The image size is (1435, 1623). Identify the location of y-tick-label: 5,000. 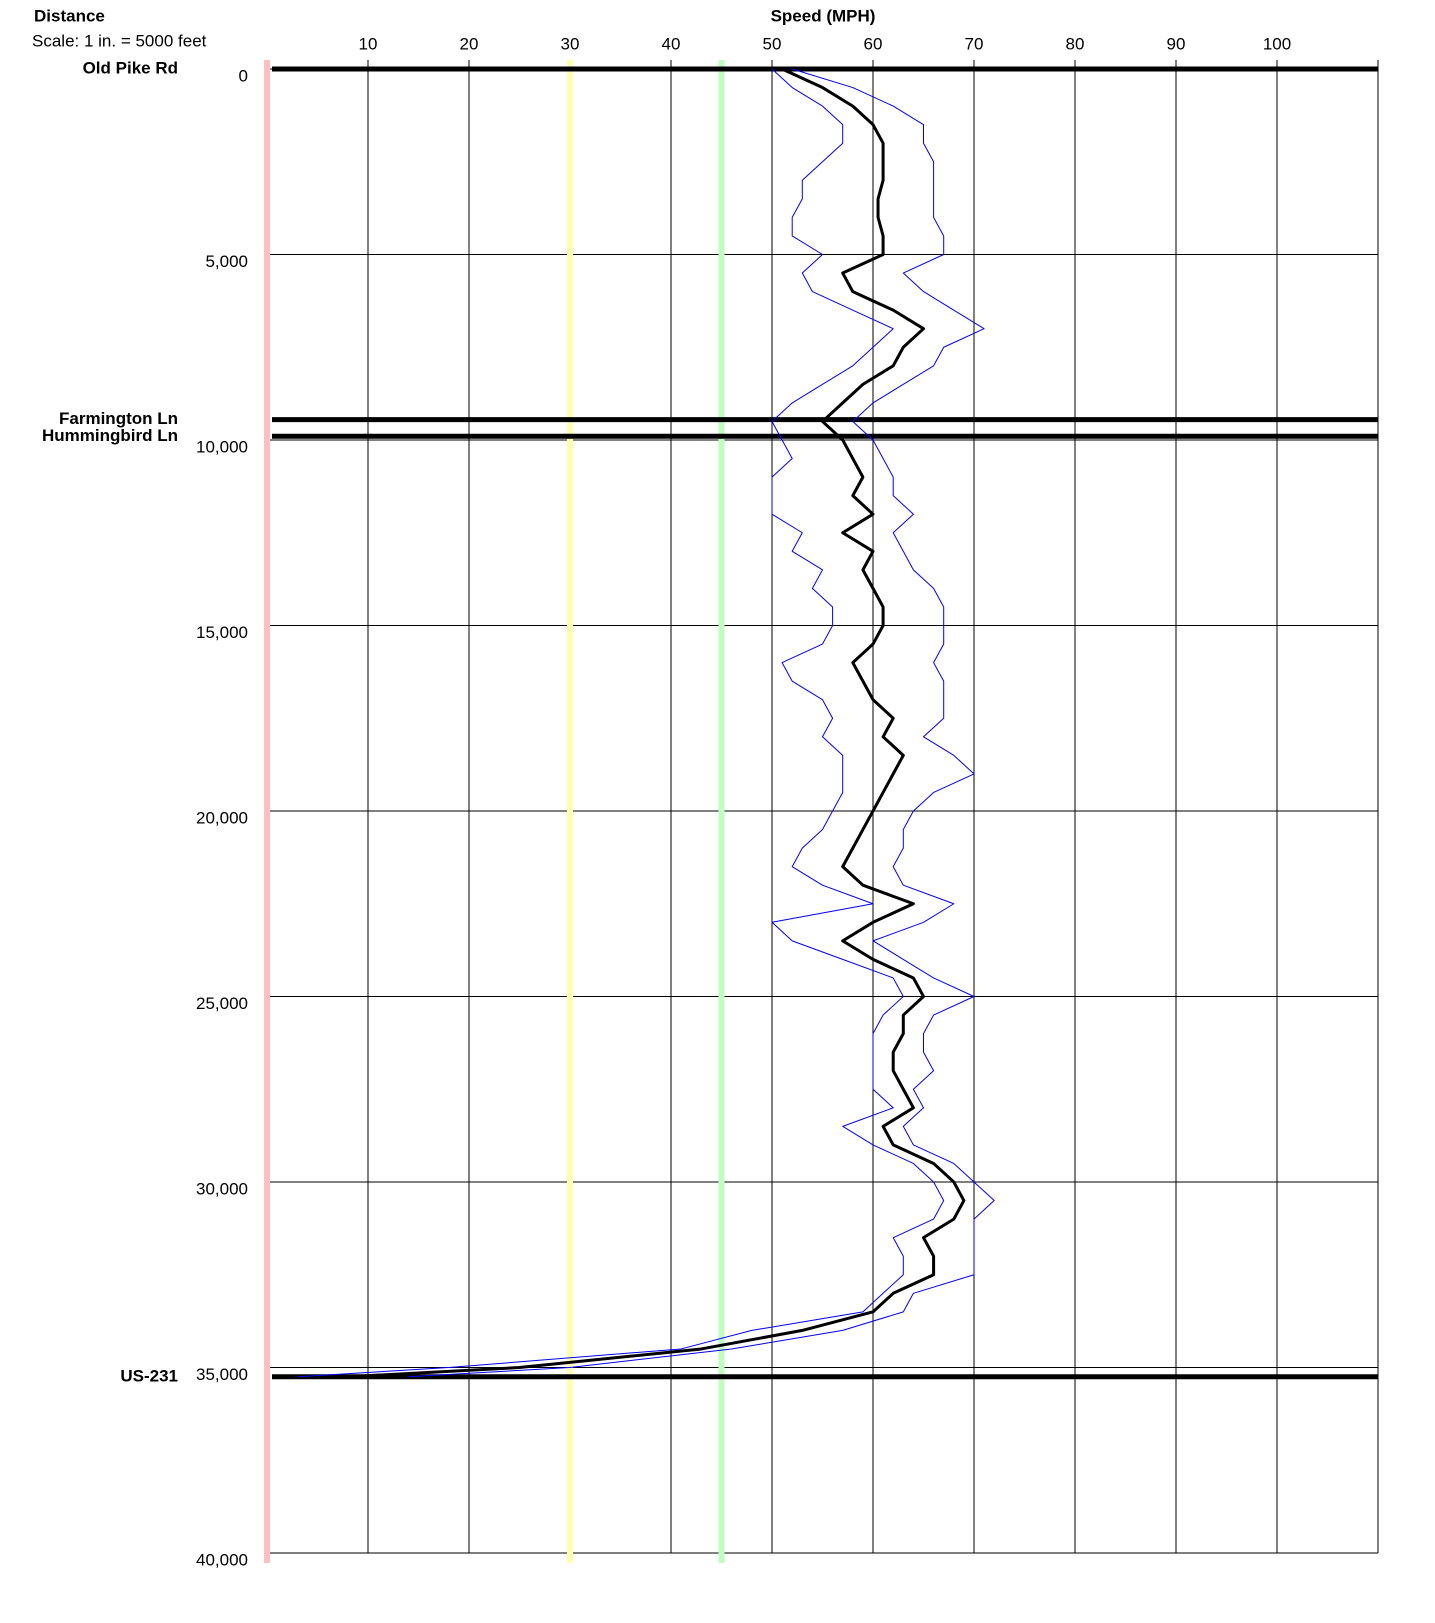
(226, 261).